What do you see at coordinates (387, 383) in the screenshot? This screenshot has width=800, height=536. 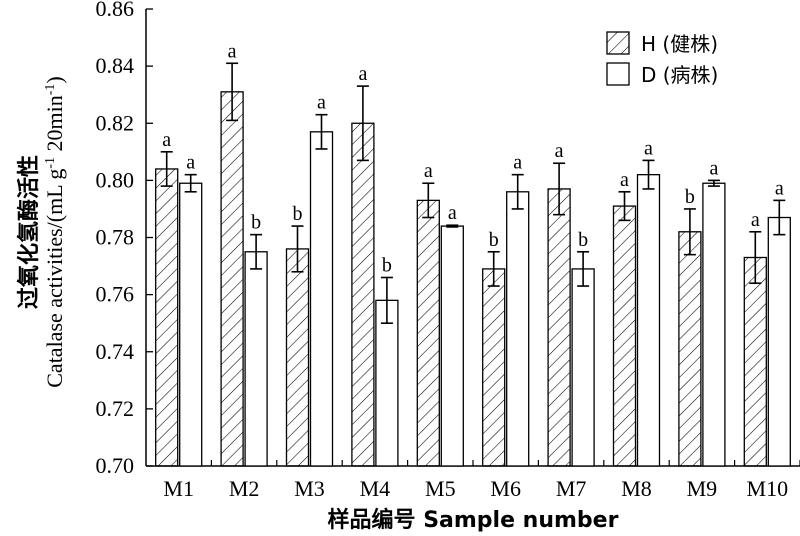 I see `bar-d-m4` at bounding box center [387, 383].